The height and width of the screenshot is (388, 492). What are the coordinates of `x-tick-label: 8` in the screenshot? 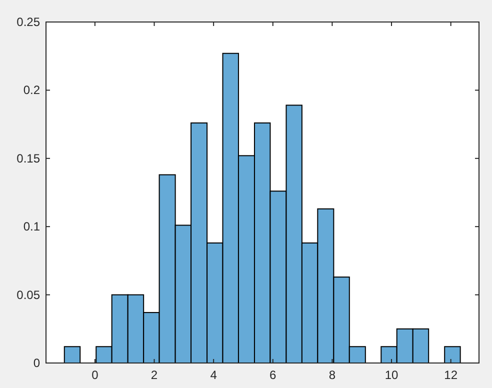 It's located at (332, 375).